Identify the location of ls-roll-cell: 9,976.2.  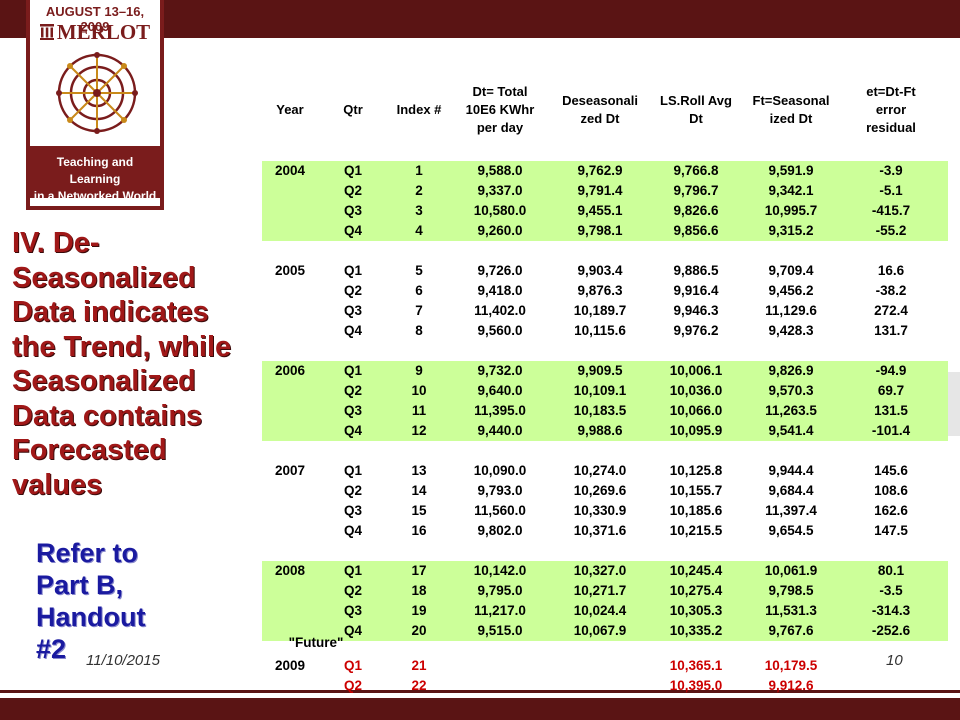
(696, 330).